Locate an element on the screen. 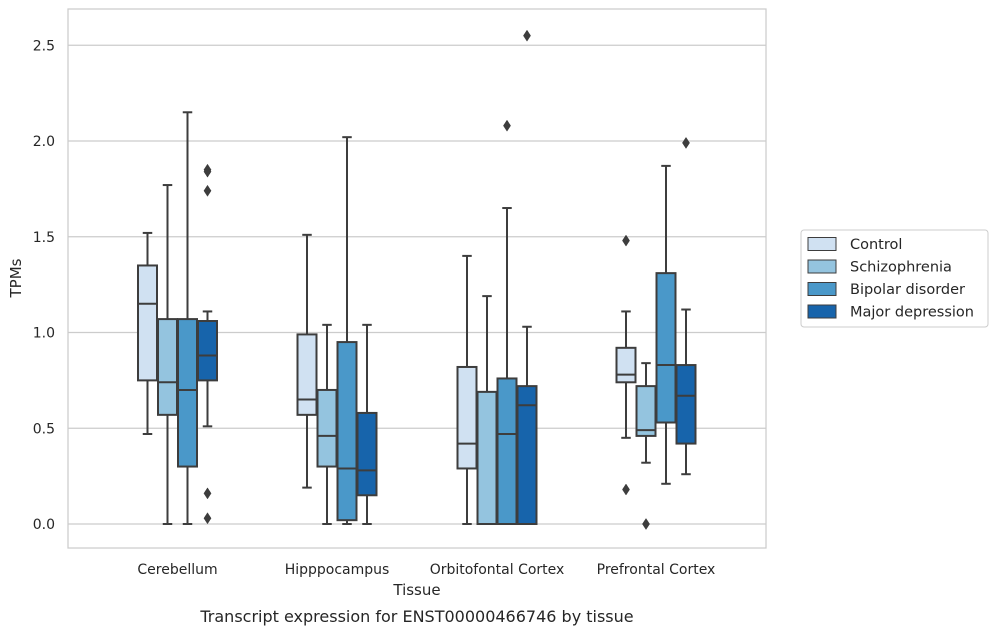 This screenshot has width=997, height=634. legend-label: Major depression is located at coordinates (912, 313).